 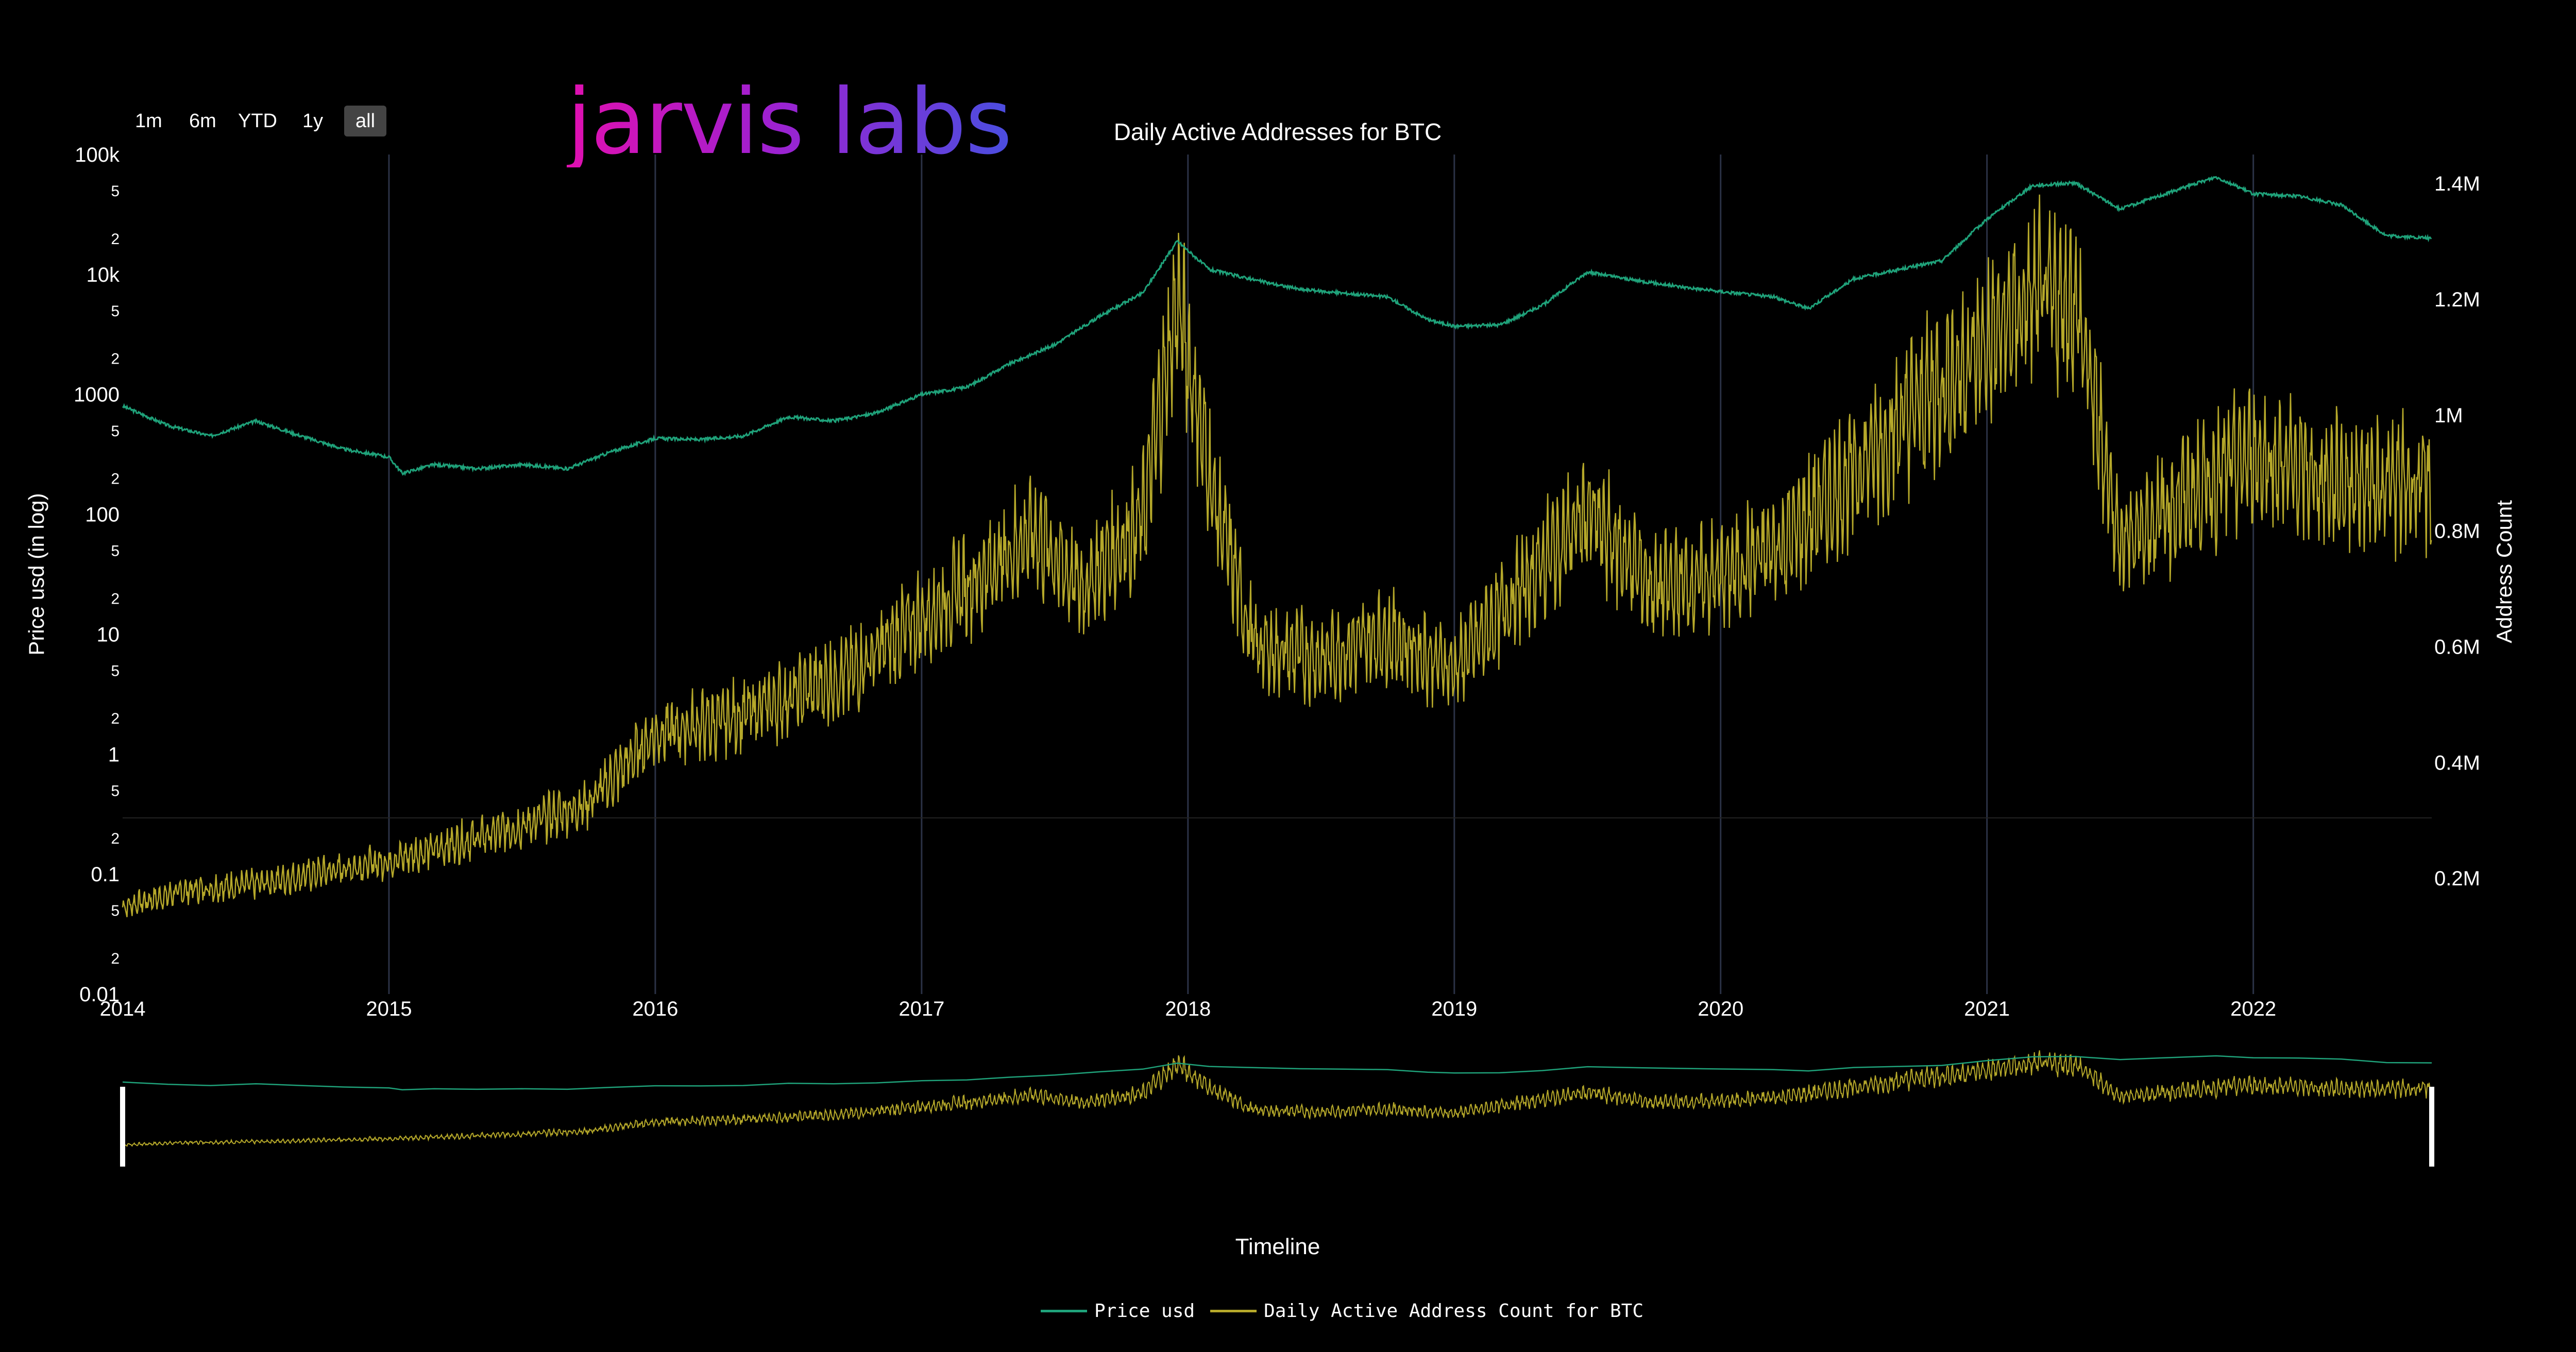 I want to click on y-right-tick-label: 1M, so click(x=2448, y=416).